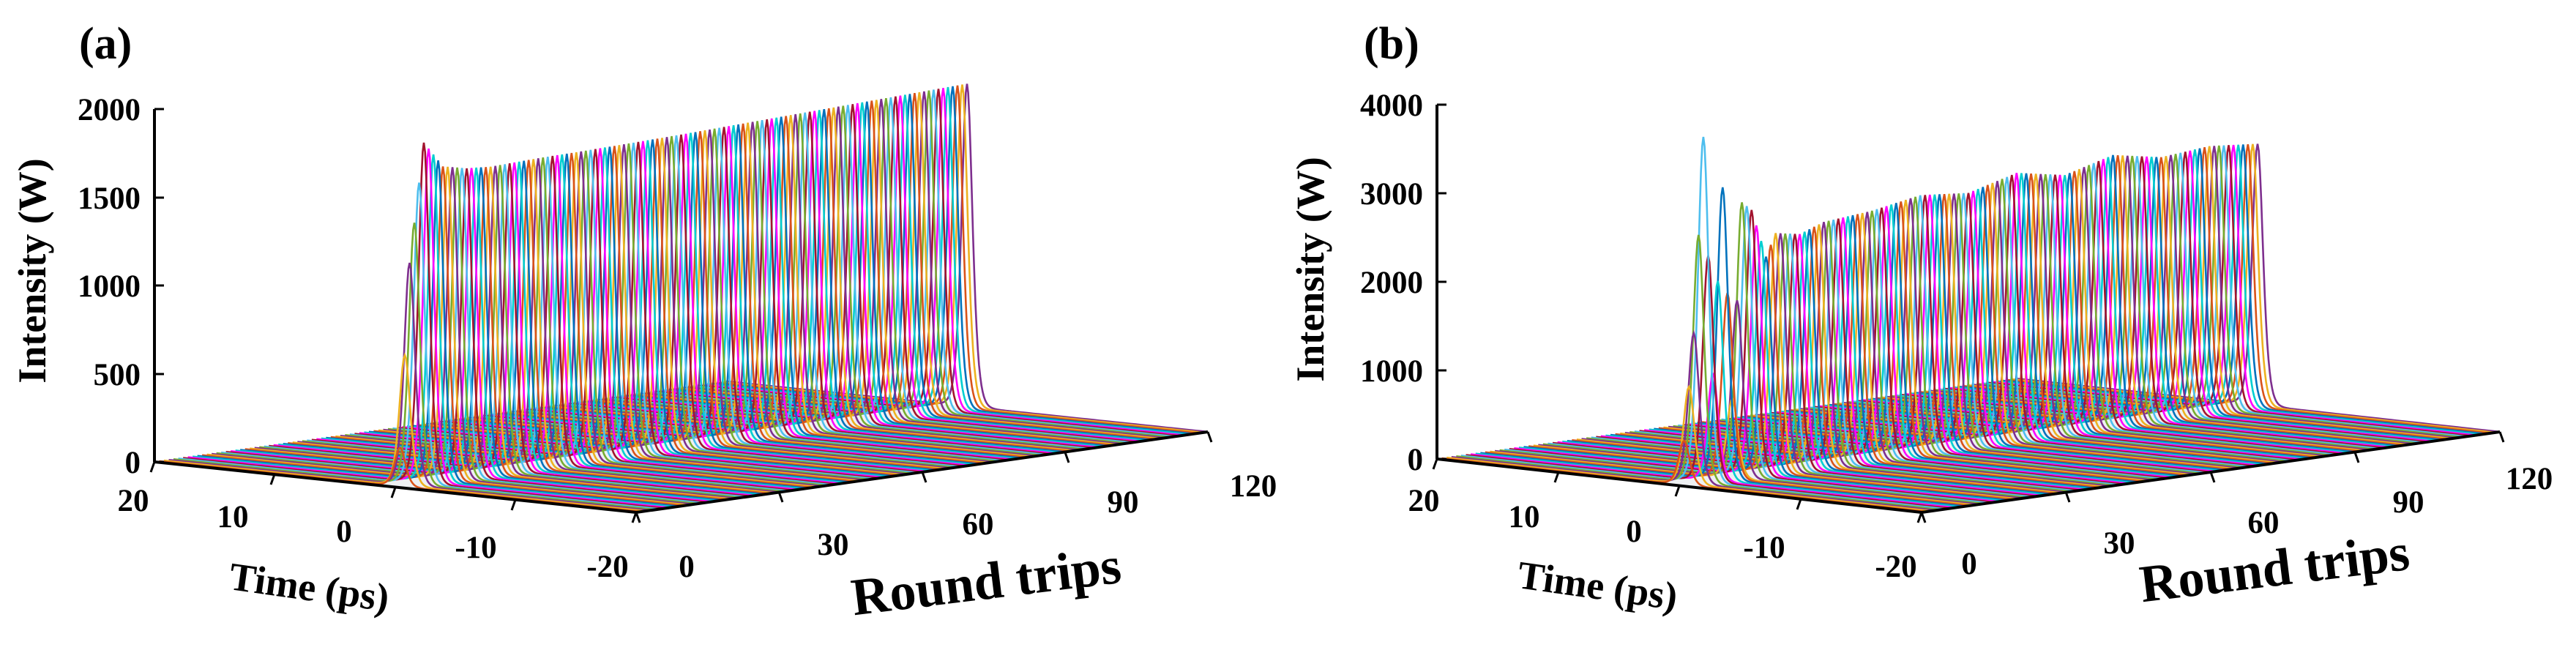 The width and height of the screenshot is (2576, 650). I want to click on panel-a-roundtrip-ticklabel: 90, so click(1123, 502).